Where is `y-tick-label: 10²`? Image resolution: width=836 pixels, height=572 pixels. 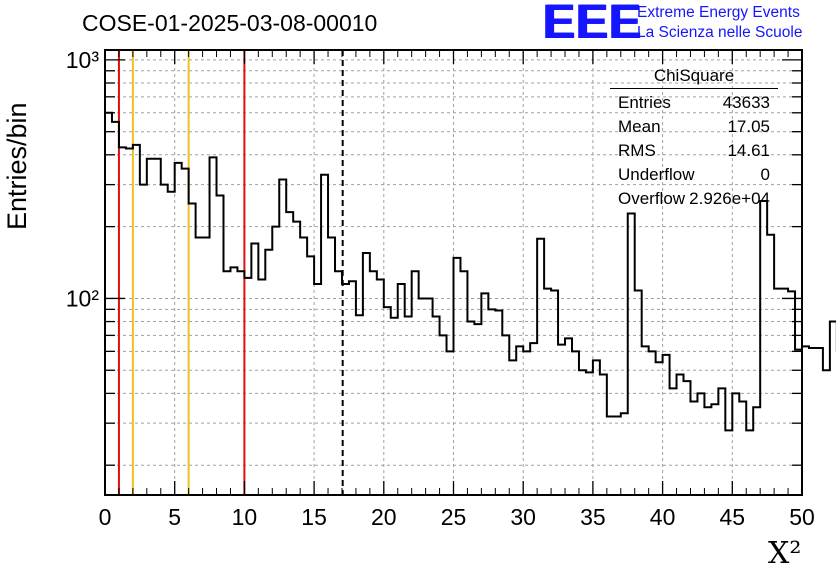
y-tick-label: 10² is located at coordinates (83, 298).